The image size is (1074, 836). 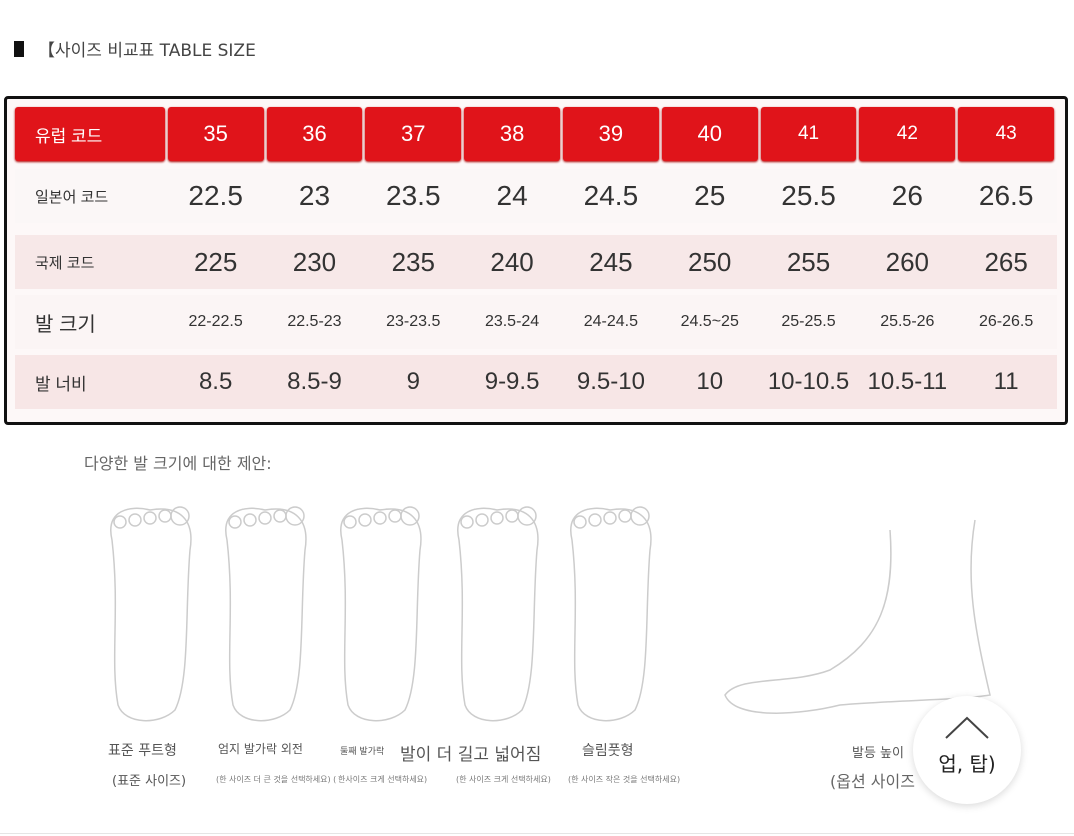 What do you see at coordinates (1006, 381) in the screenshot?
I see `table-cell: 11` at bounding box center [1006, 381].